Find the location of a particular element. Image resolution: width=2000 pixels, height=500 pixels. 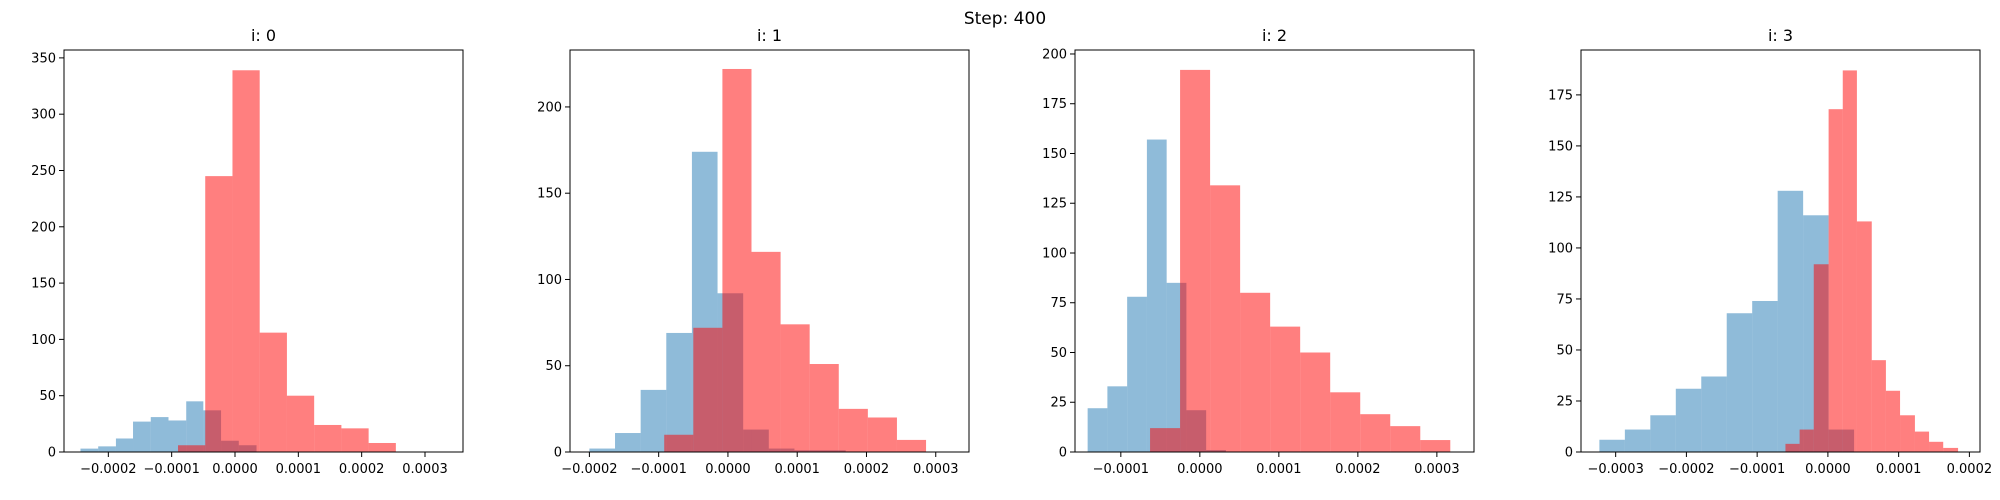

panel-title: i: 2 is located at coordinates (1274, 35).